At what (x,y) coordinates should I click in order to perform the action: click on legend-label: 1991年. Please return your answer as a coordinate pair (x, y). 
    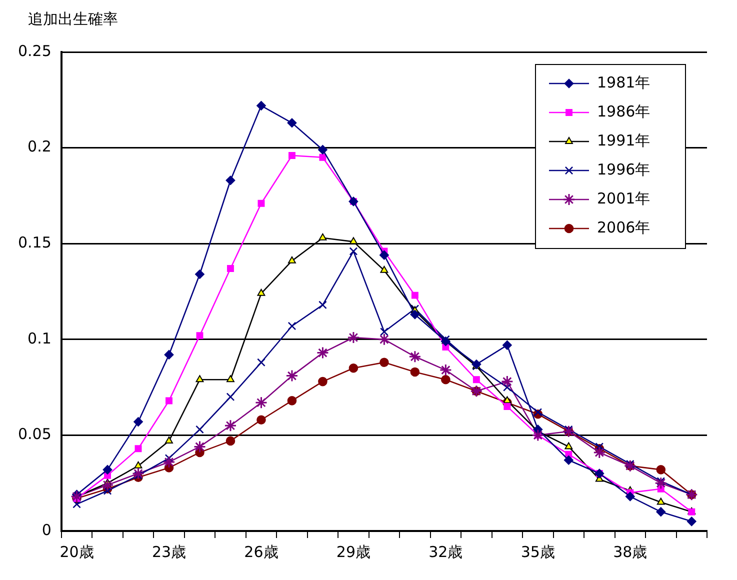
    Looking at the image, I should click on (623, 140).